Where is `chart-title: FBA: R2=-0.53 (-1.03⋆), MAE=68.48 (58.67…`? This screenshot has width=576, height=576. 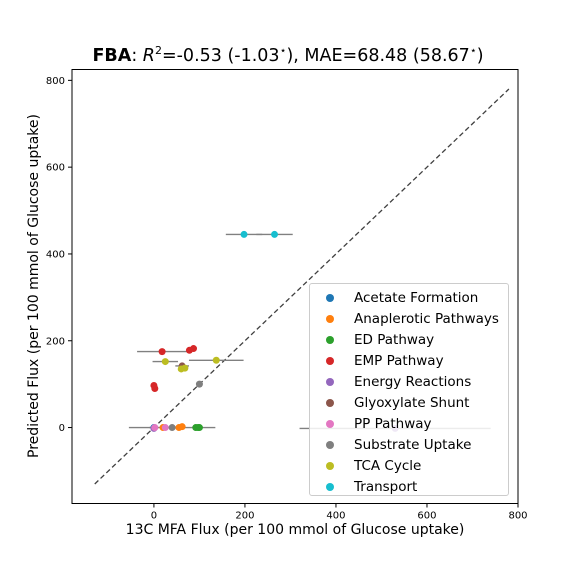 chart-title: FBA: R2=-0.53 (-1.03⋆), MAE=68.48 (58.67… is located at coordinates (288, 55).